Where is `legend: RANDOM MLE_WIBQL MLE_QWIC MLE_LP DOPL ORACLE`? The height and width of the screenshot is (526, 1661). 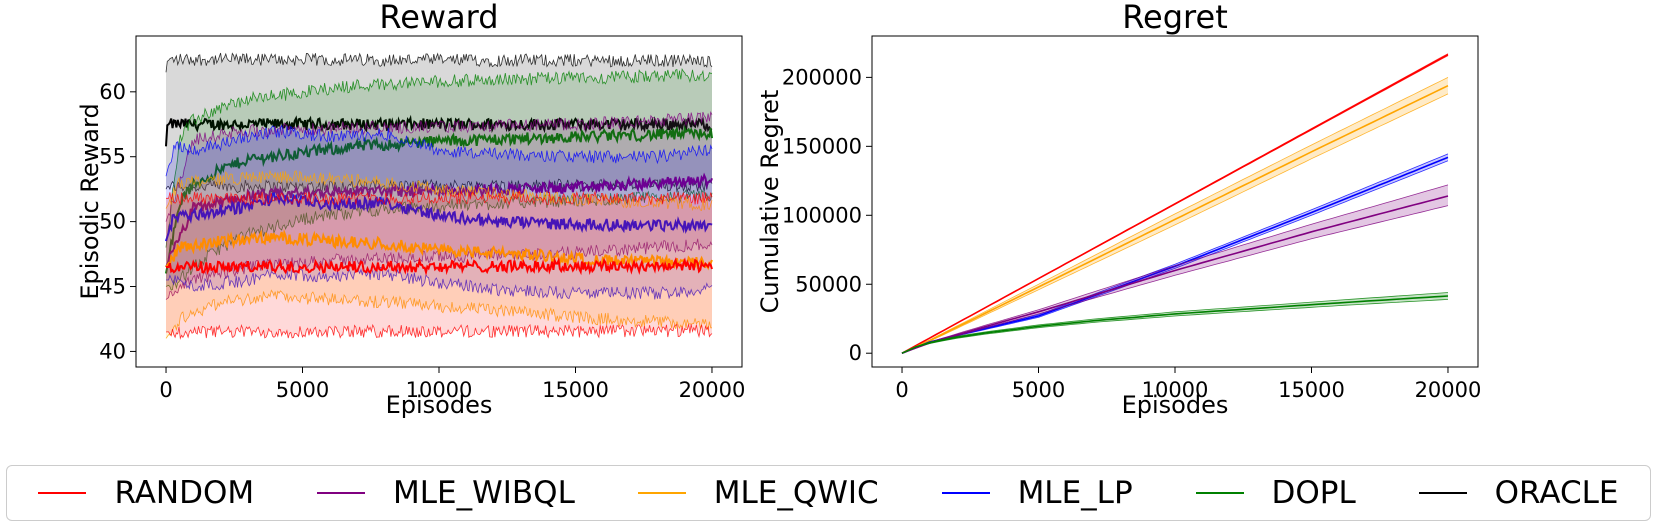
legend: RANDOM MLE_WIBQL MLE_QWIC MLE_LP DOPL ORACLE is located at coordinates (828, 493).